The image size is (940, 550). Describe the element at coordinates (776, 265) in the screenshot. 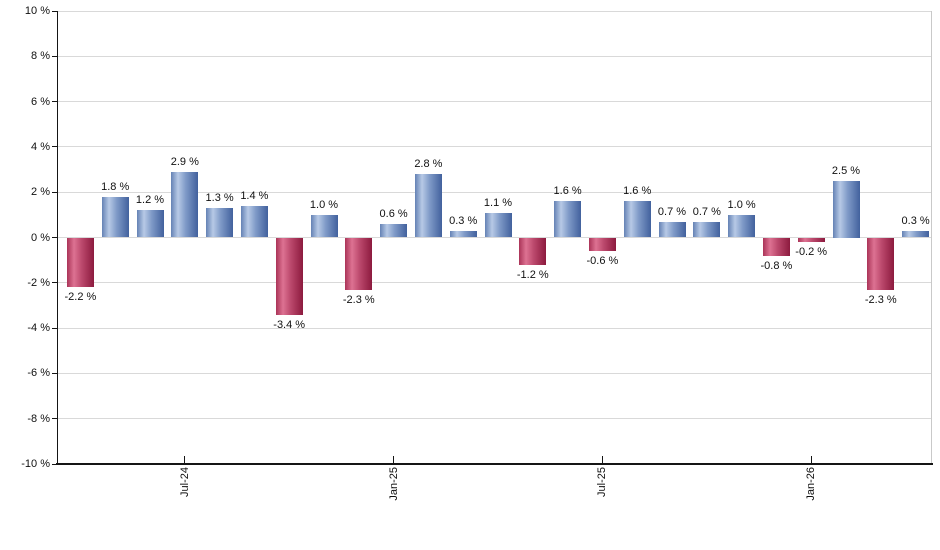

I see `bar-value-label: -0.8 %` at that location.